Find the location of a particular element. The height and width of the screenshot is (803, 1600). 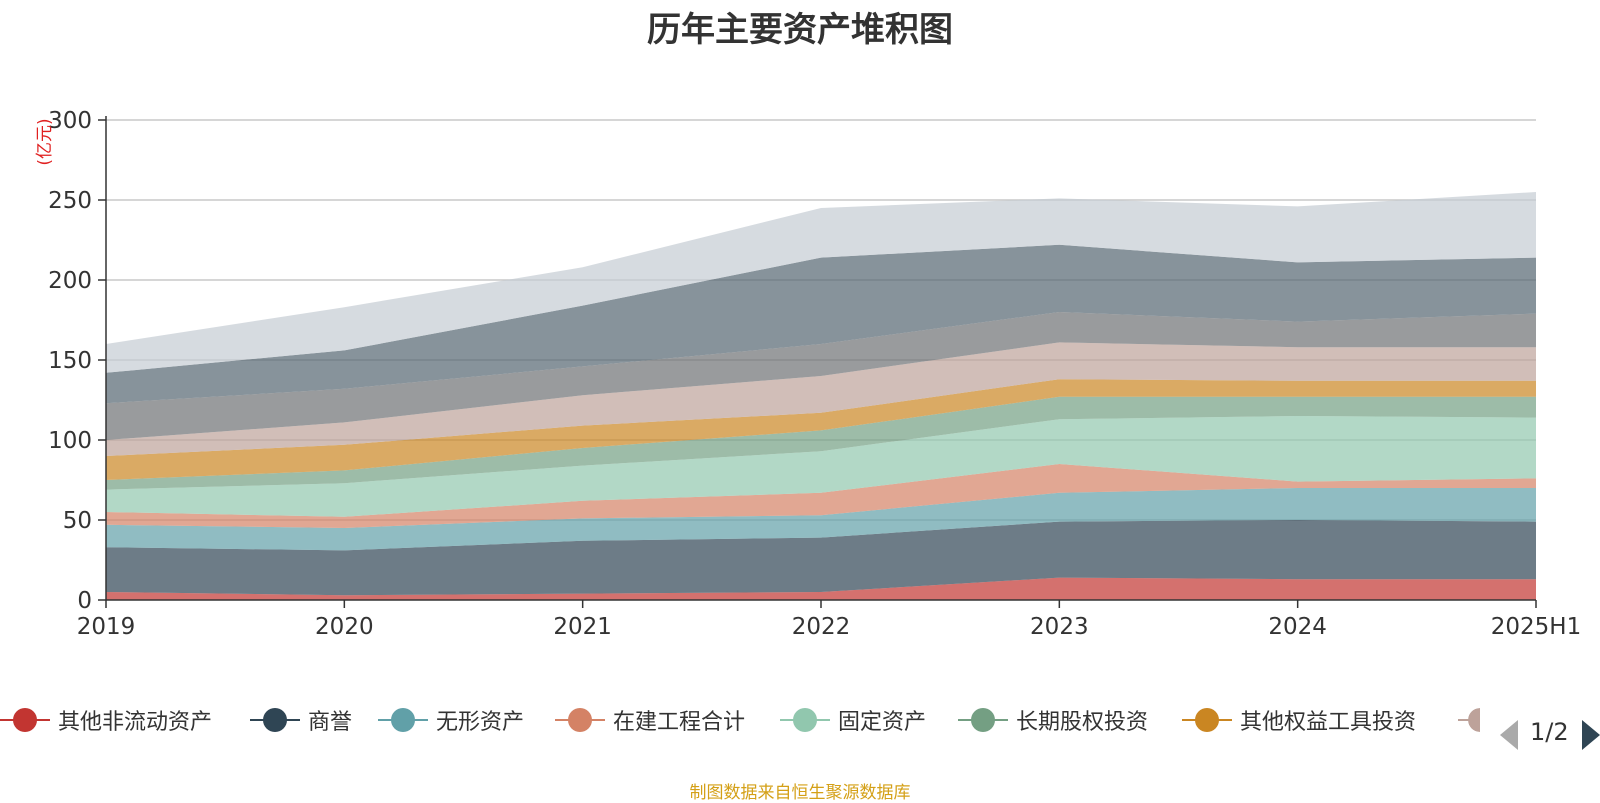

legend-label: 其他非流动资产 is located at coordinates (135, 722).